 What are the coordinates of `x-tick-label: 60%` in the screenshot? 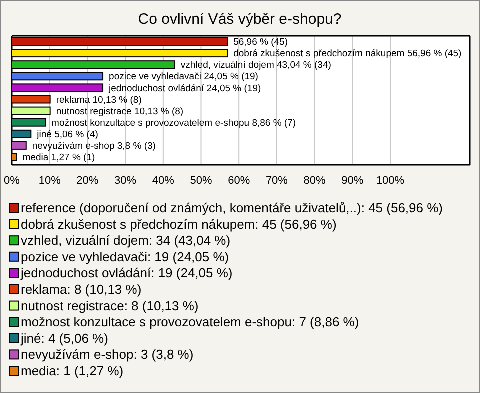 It's located at (239, 181).